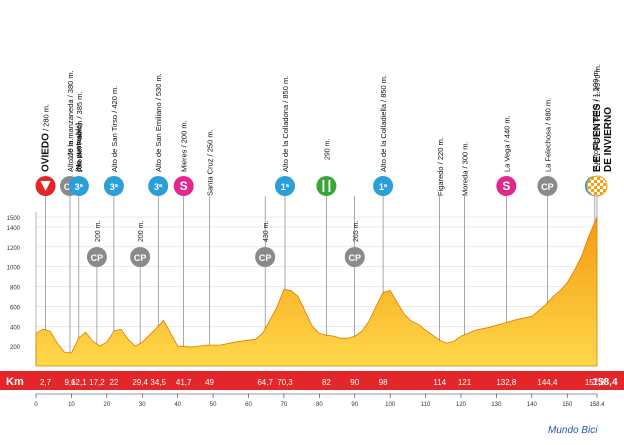  What do you see at coordinates (326, 186) in the screenshot?
I see `feeding-zone-icon` at bounding box center [326, 186].